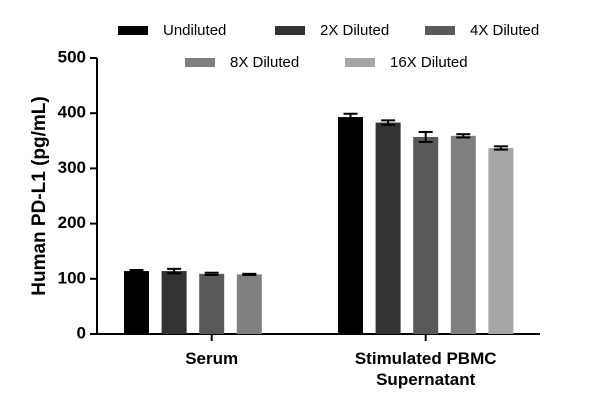  Describe the element at coordinates (425, 369) in the screenshot. I see `x-tick-label: Stimulated PBMC Supernatant` at that location.